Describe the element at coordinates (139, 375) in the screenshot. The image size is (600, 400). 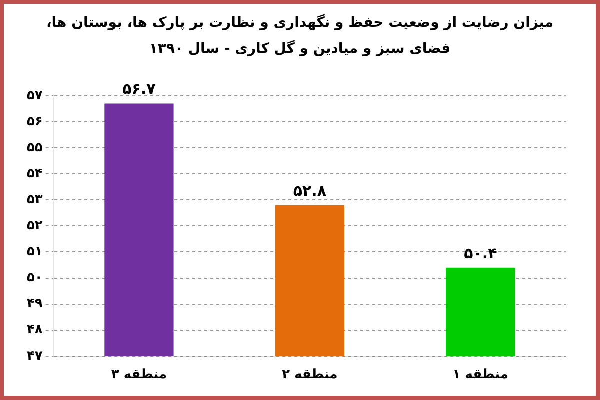
I see `x-tick-label: منطقه ۳` at that location.